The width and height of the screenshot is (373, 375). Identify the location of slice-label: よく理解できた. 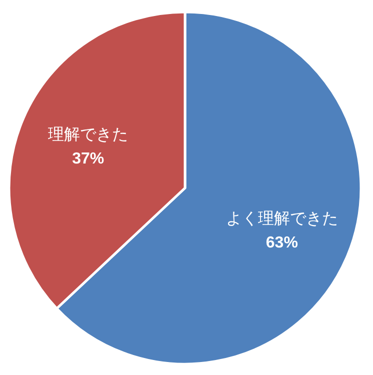
(282, 219).